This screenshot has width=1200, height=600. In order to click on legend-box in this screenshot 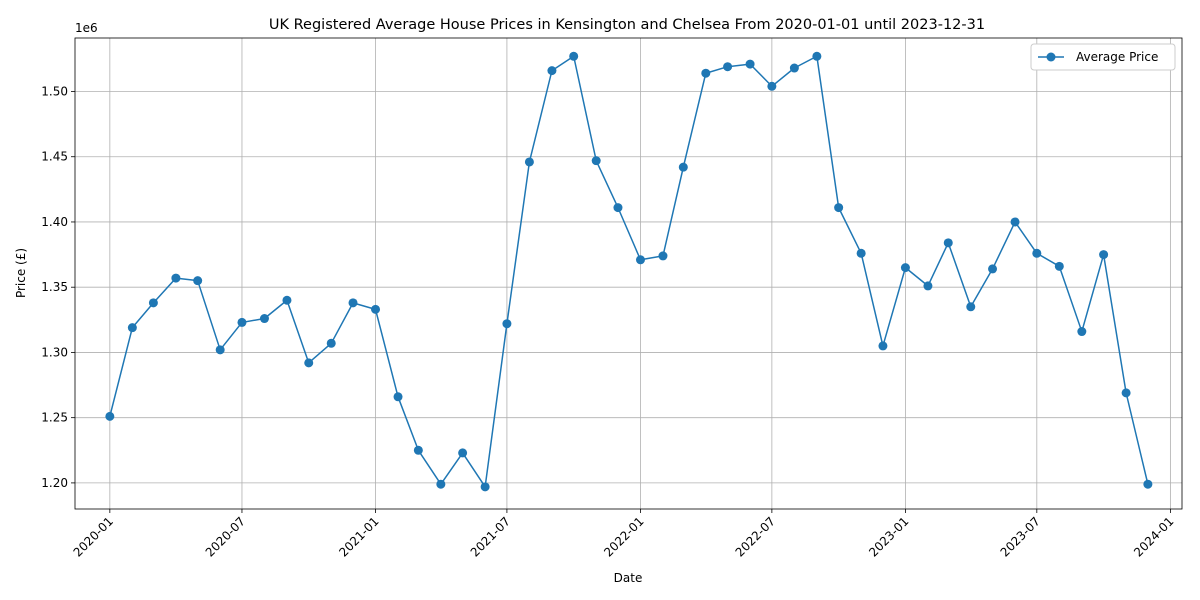, I will do `click(1103, 57)`.